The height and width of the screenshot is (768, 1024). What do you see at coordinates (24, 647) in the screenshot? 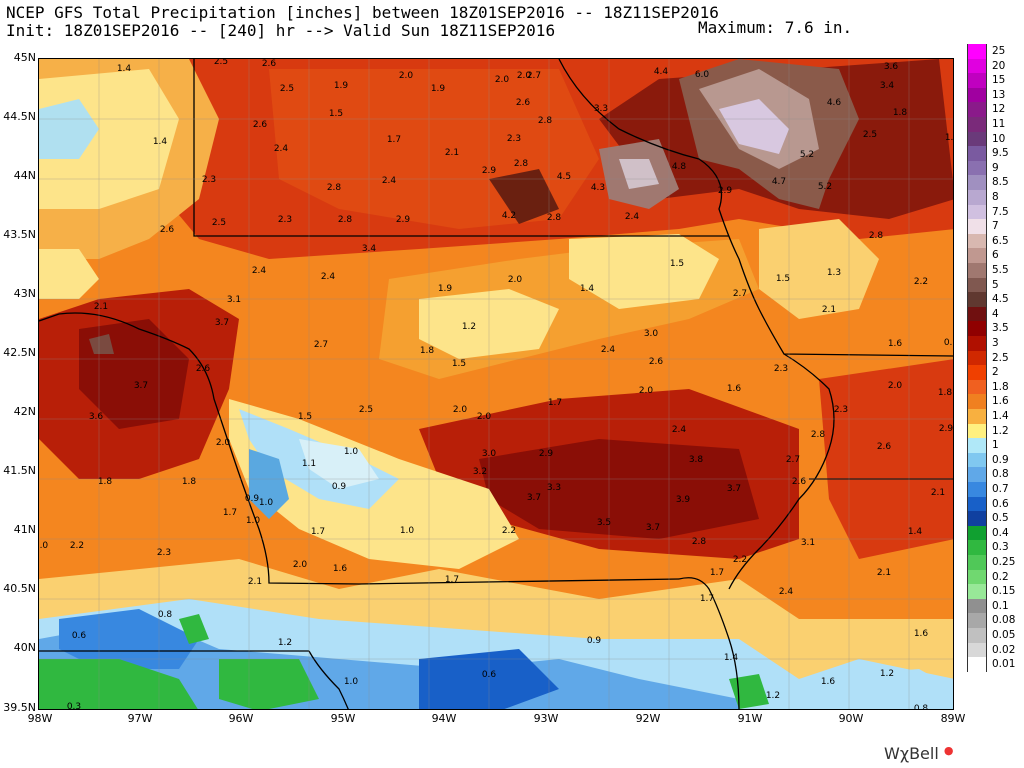
I see `lat-label: 40N` at bounding box center [24, 647].